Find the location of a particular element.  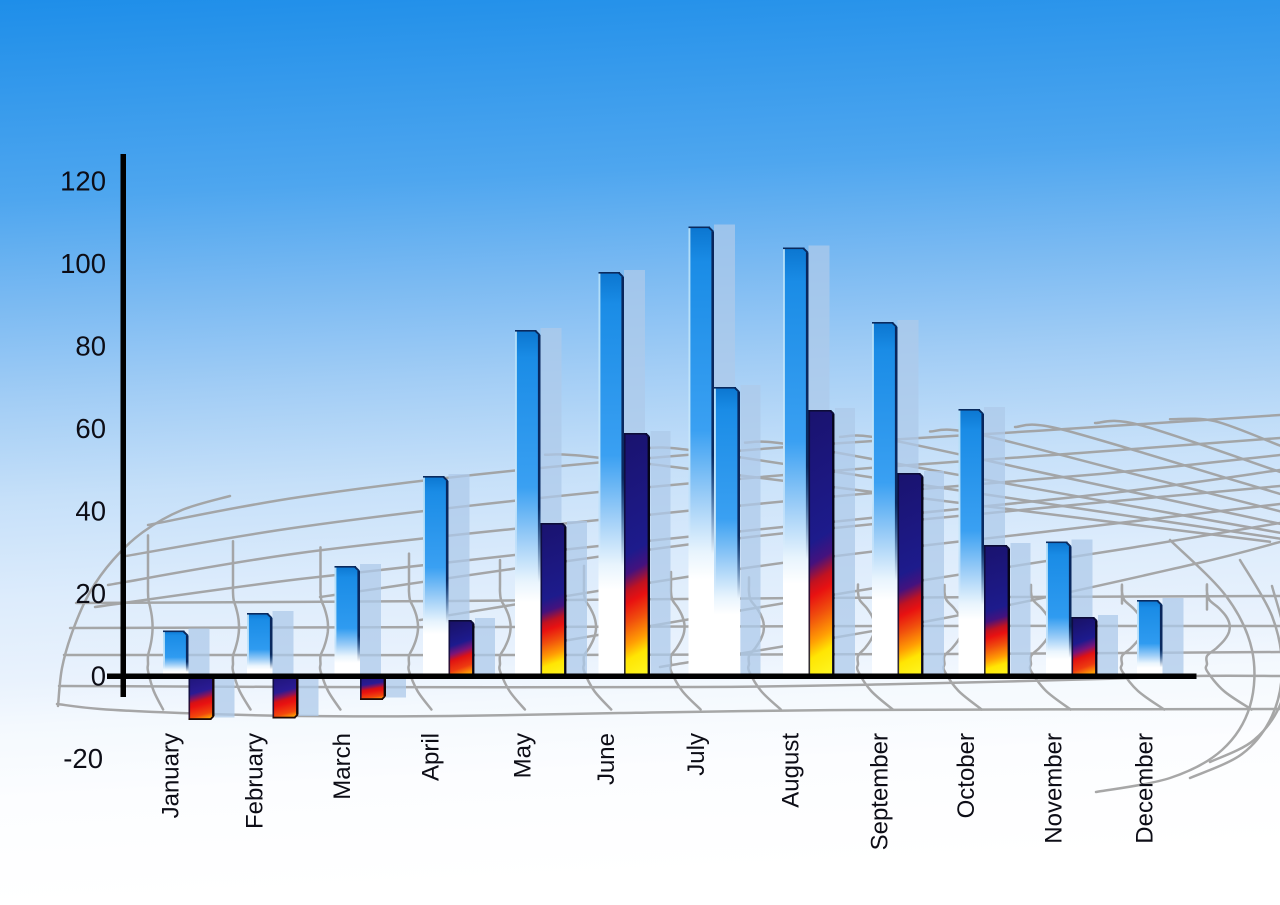

svg-text: 120 is located at coordinates (83, 181).